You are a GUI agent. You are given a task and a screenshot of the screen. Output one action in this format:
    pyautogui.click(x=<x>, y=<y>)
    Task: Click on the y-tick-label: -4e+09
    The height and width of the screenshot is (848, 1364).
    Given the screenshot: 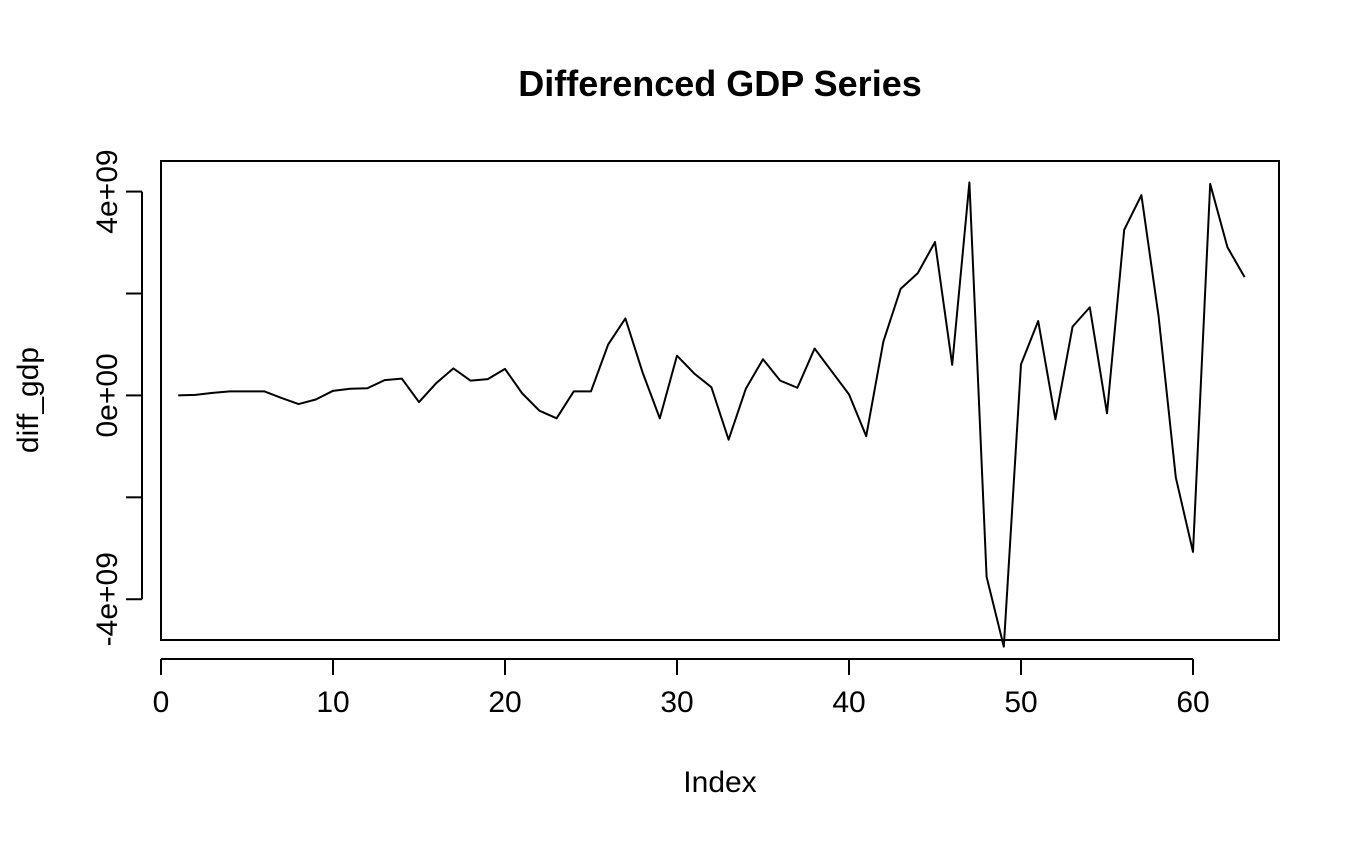 What is the action you would take?
    pyautogui.click(x=107, y=599)
    